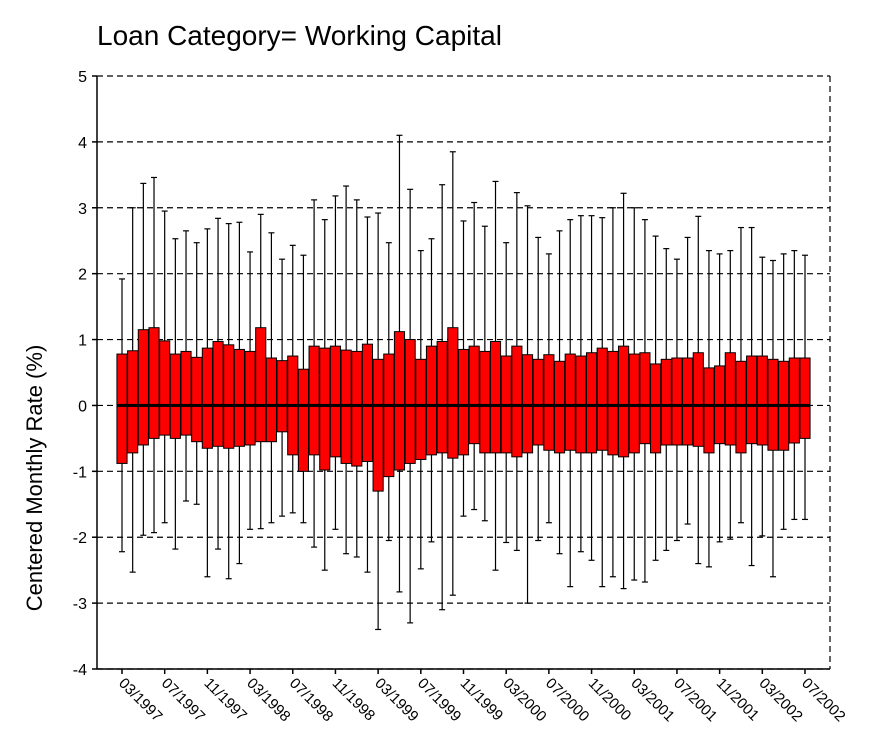 The image size is (879, 753). Describe the element at coordinates (82, 209) in the screenshot. I see `y-tick-label: 3` at that location.